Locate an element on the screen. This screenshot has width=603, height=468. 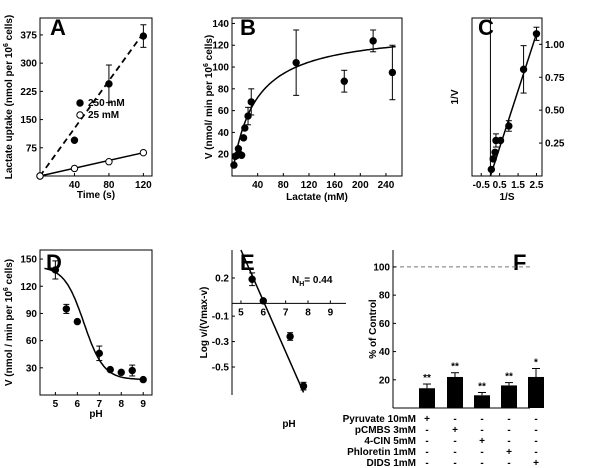
legend-label: 25 mM is located at coordinates (103, 115).